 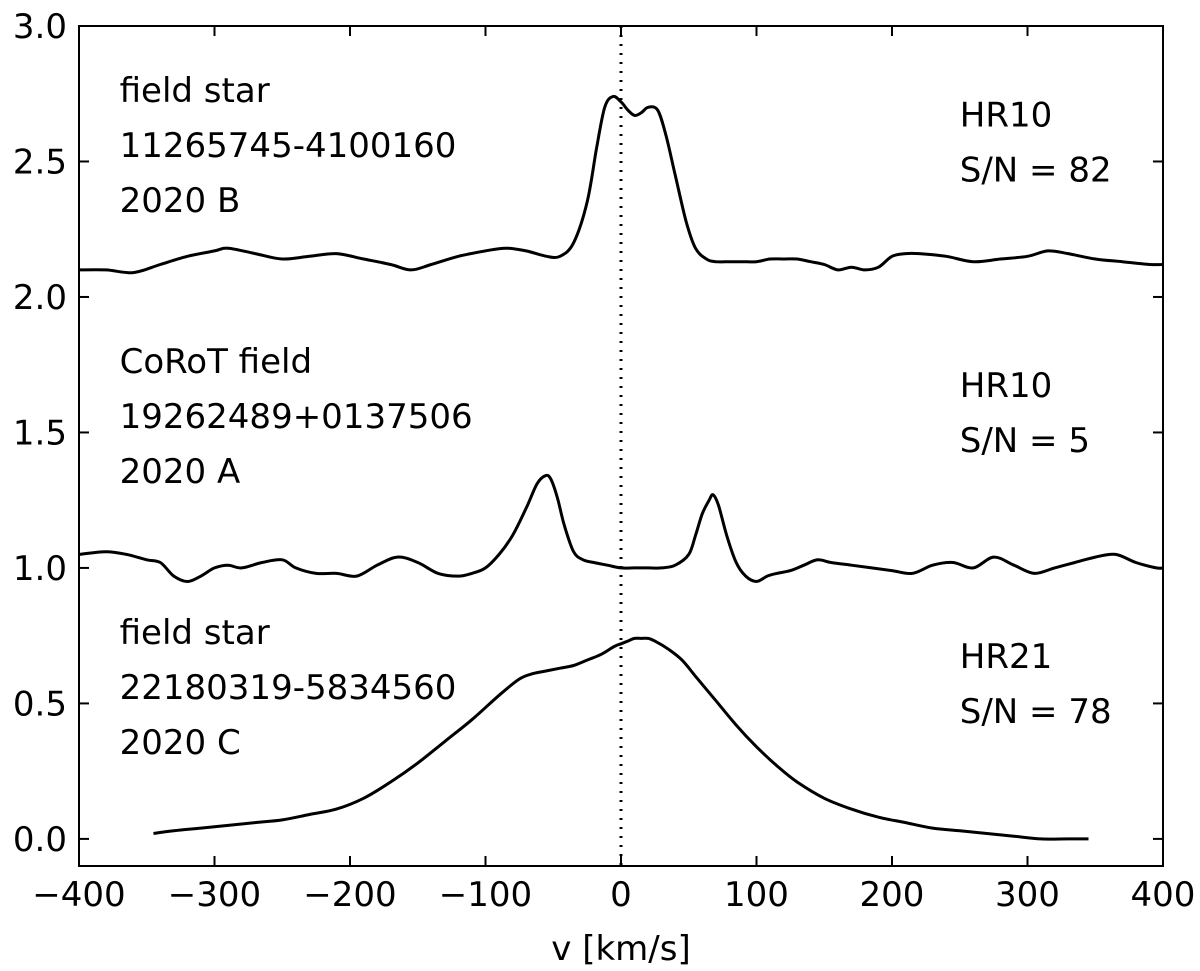 I want to click on x-tick-label: 300, so click(x=1027, y=895).